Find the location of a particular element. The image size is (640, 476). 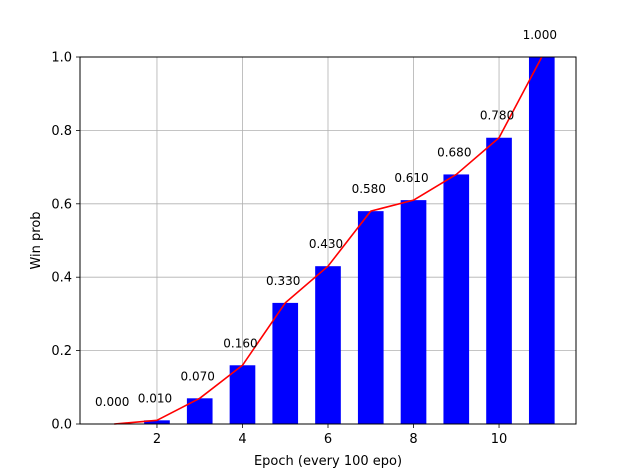

y-ticks: 0.0 0.2 0.4 0.6 0.8 1.0 is located at coordinates (65, 242).